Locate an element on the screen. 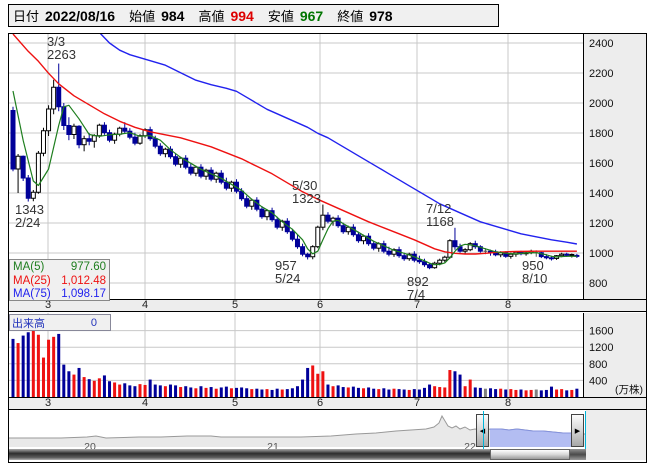  volume-axis-label: 400 is located at coordinates (598, 381).